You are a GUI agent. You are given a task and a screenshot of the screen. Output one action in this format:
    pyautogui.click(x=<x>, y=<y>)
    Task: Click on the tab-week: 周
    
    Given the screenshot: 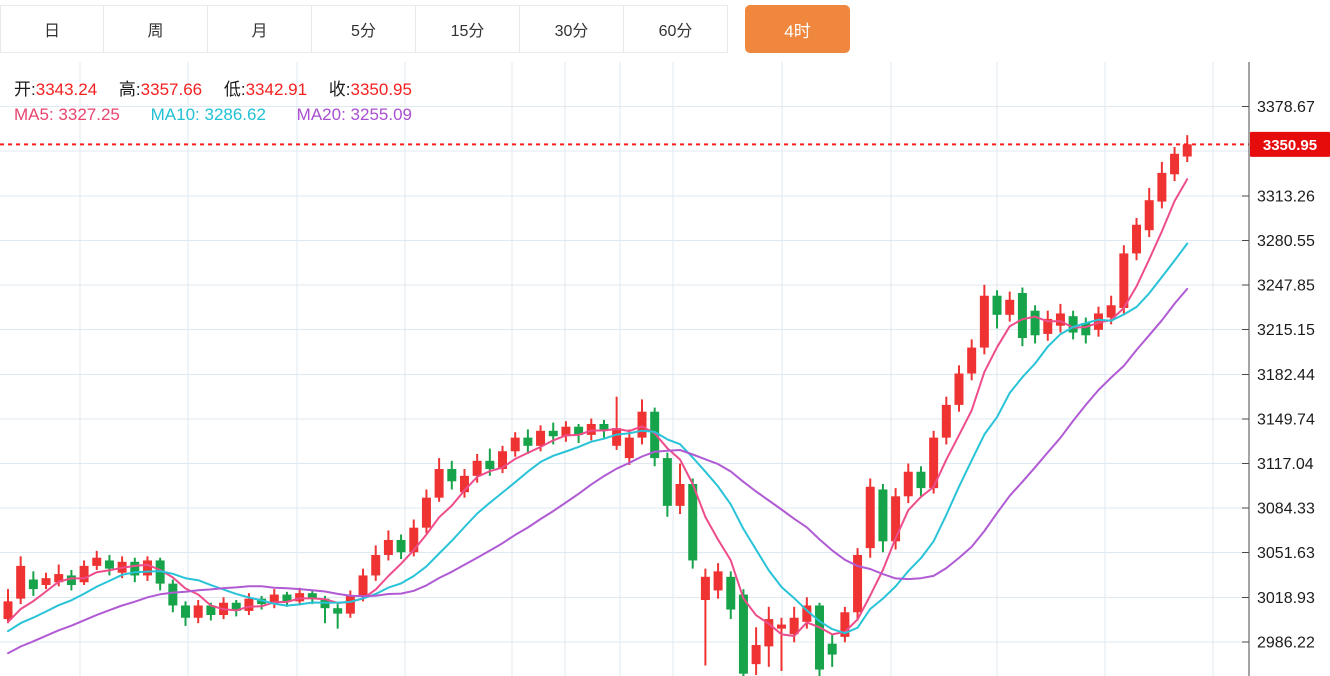 What is the action you would take?
    pyautogui.click(x=156, y=29)
    